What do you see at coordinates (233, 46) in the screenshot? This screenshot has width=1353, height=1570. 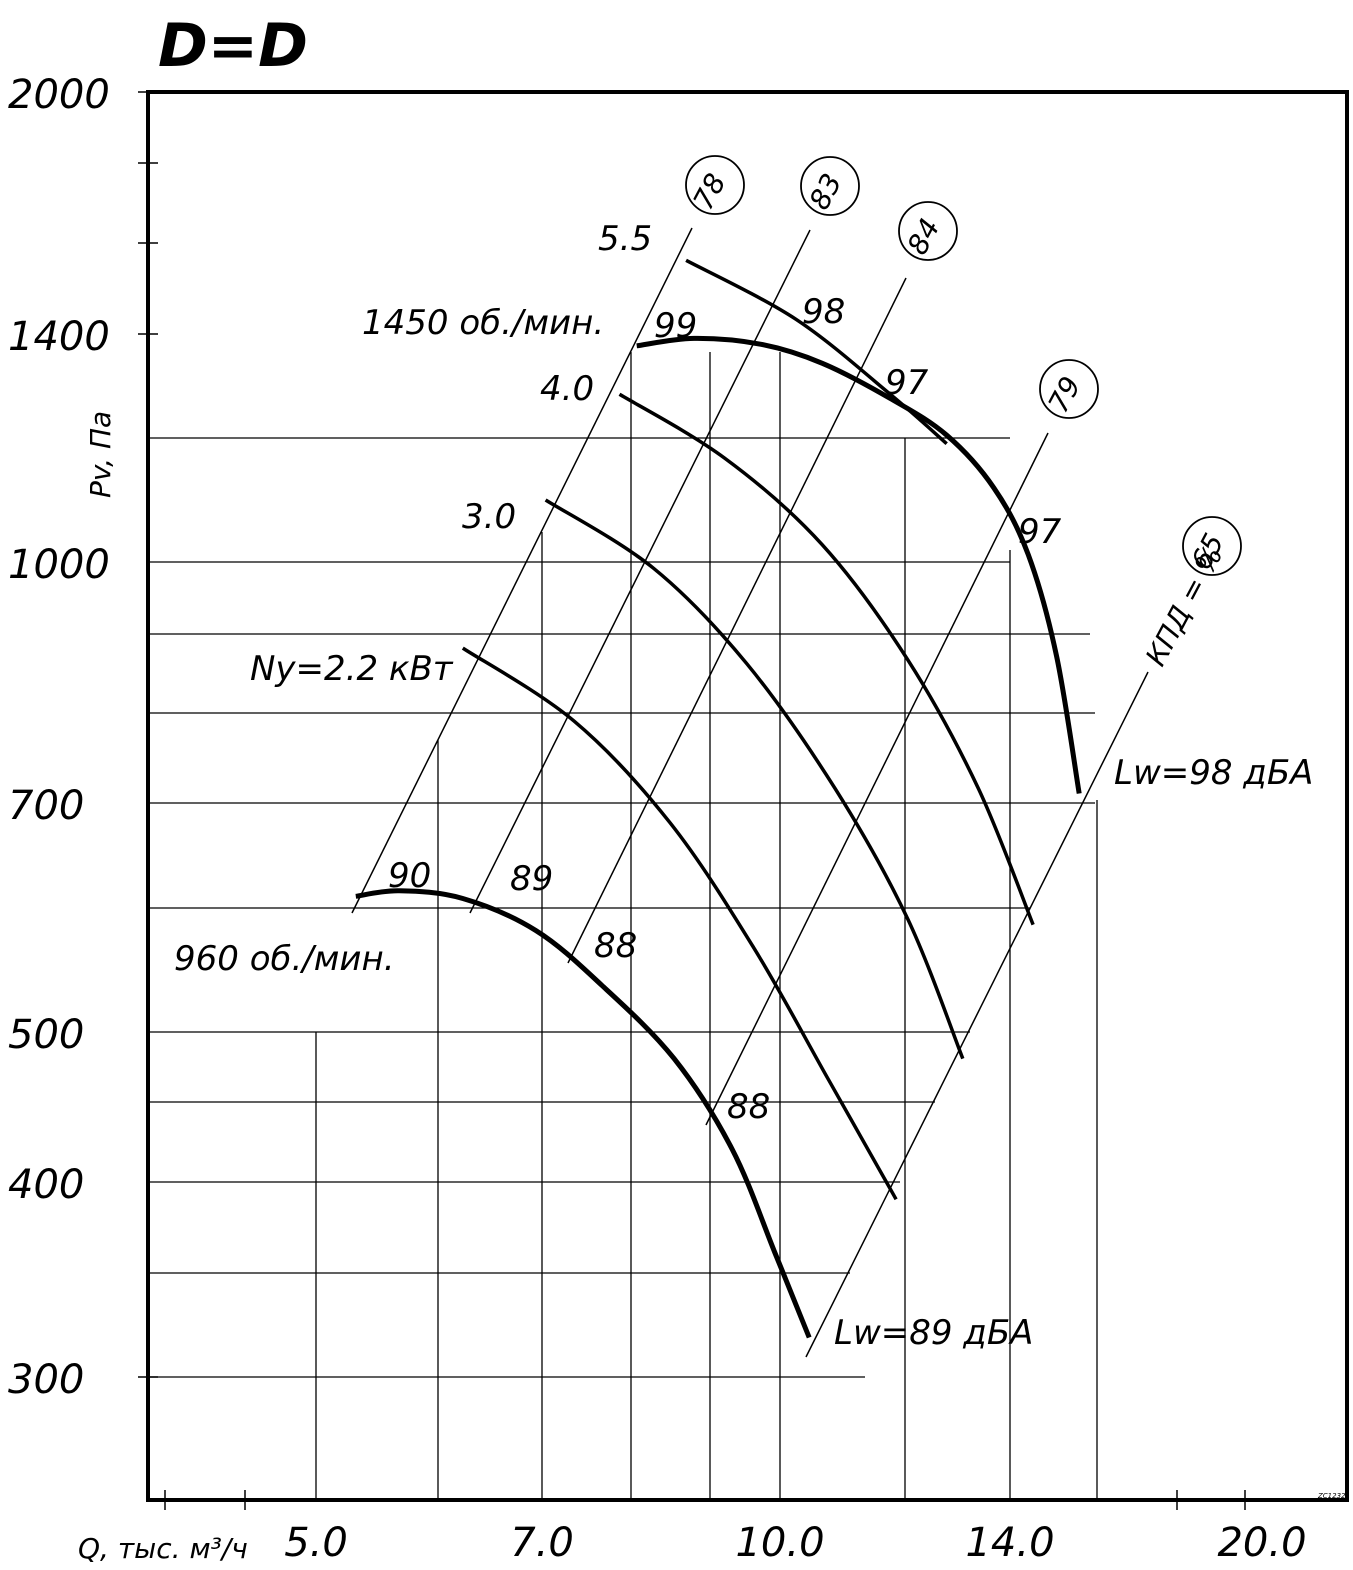 I see `chart-title: D=D` at bounding box center [233, 46].